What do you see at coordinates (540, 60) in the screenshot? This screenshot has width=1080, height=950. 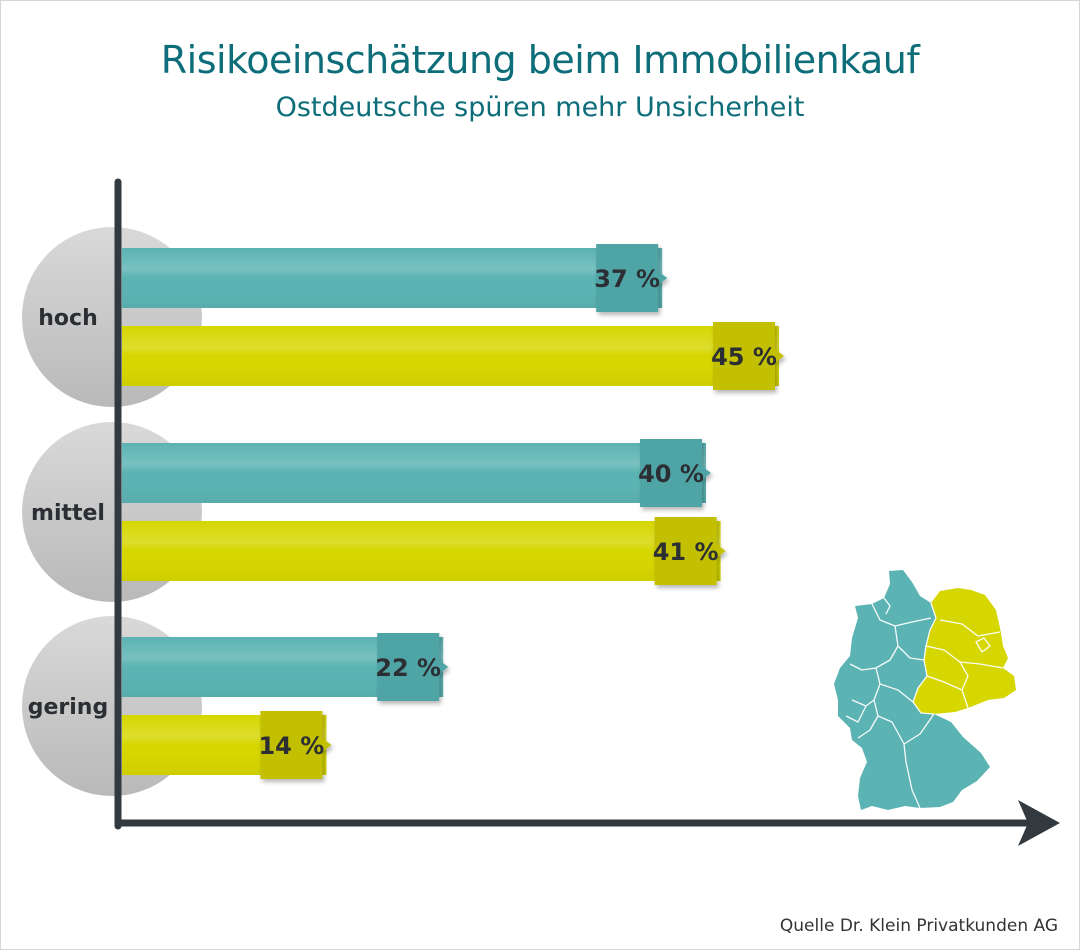 I see `chart-title: Risikoeinschätzung beim Immobilienkauf` at bounding box center [540, 60].